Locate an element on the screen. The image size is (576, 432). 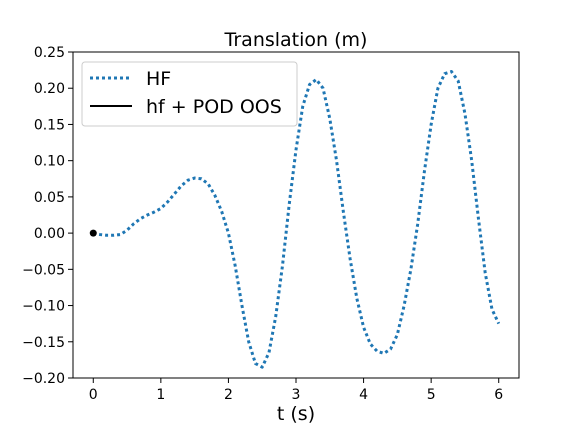
x-axis-label: t (s) is located at coordinates (296, 414).